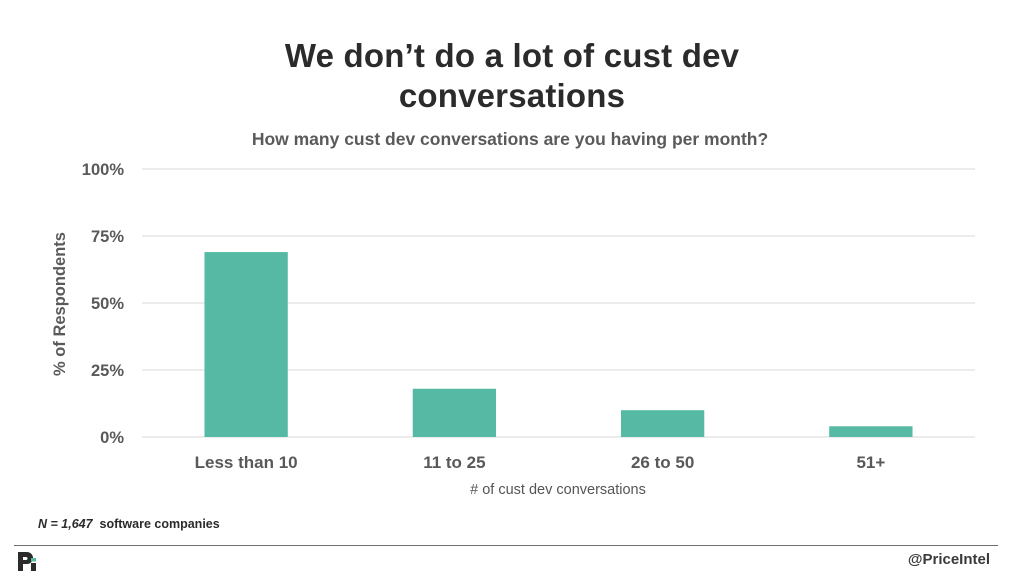 The image size is (1024, 576). I want to click on slide-title-line-2: conversations, so click(512, 95).